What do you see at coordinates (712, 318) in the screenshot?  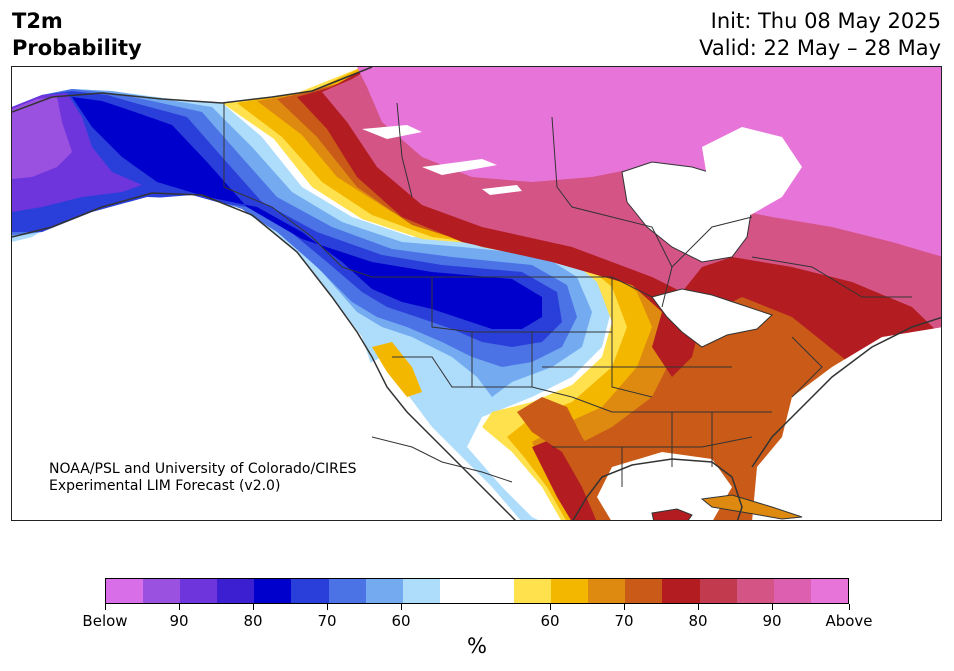 I see `great-lakes` at bounding box center [712, 318].